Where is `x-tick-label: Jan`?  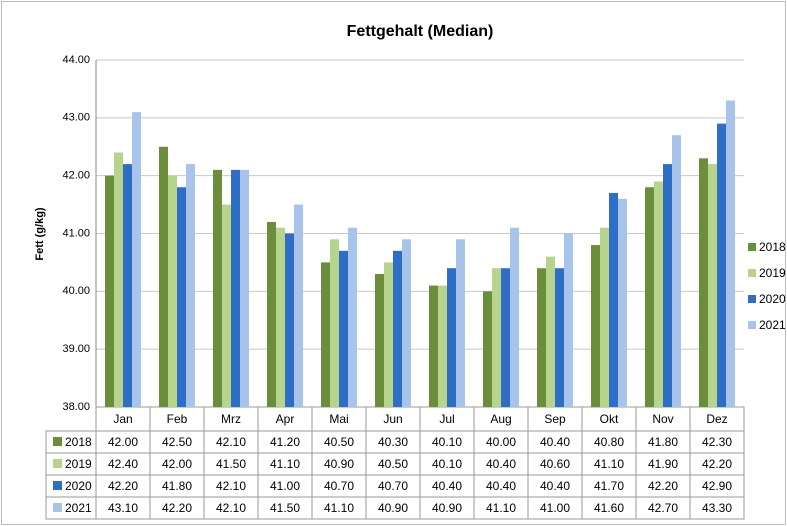 x-tick-label: Jan is located at coordinates (122, 419).